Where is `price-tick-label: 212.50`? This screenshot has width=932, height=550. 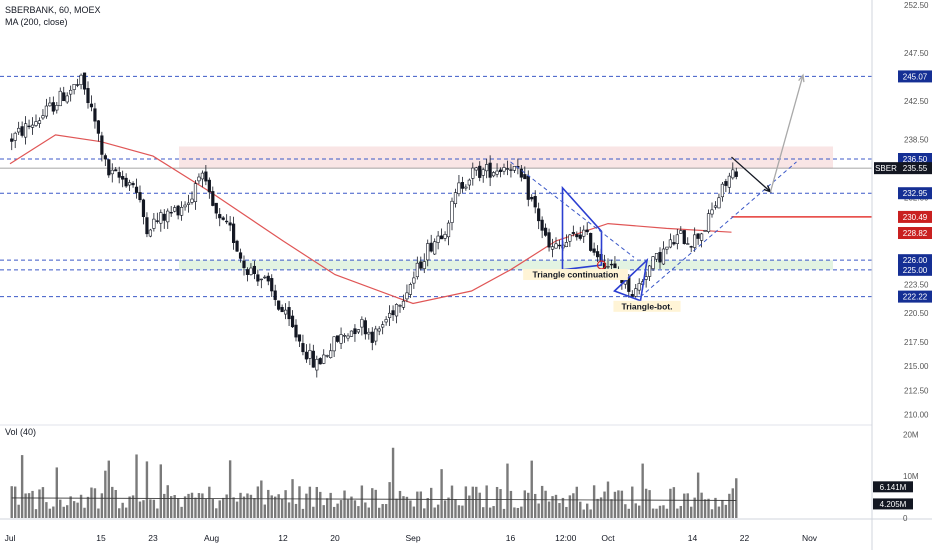 price-tick-label: 212.50 is located at coordinates (916, 390).